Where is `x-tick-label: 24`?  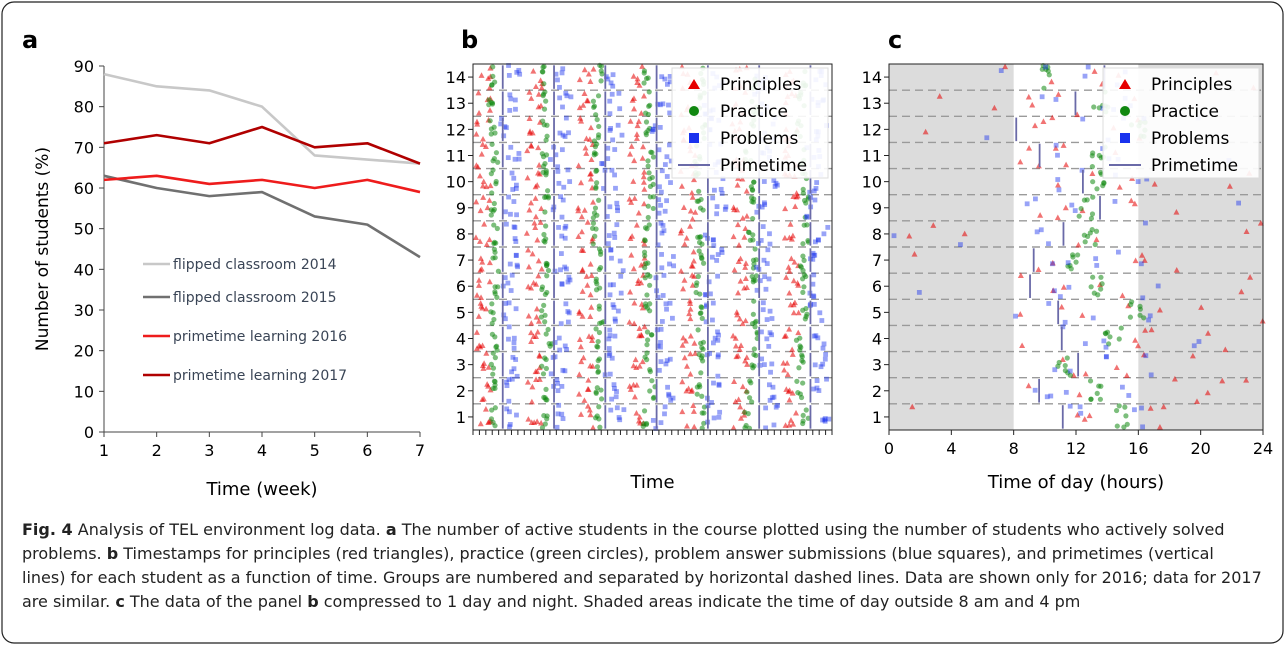
x-tick-label: 24 is located at coordinates (1263, 448).